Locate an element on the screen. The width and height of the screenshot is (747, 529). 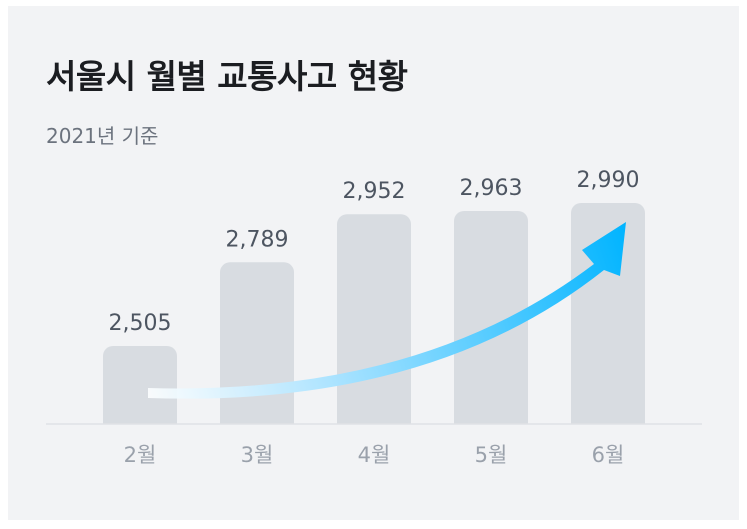
value-label-4: 2,963 is located at coordinates (491, 188).